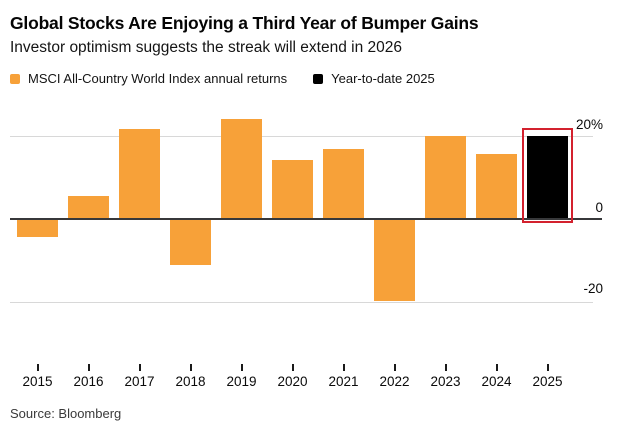 The height and width of the screenshot is (439, 624). What do you see at coordinates (88, 367) in the screenshot?
I see `x-tick-2016` at bounding box center [88, 367].